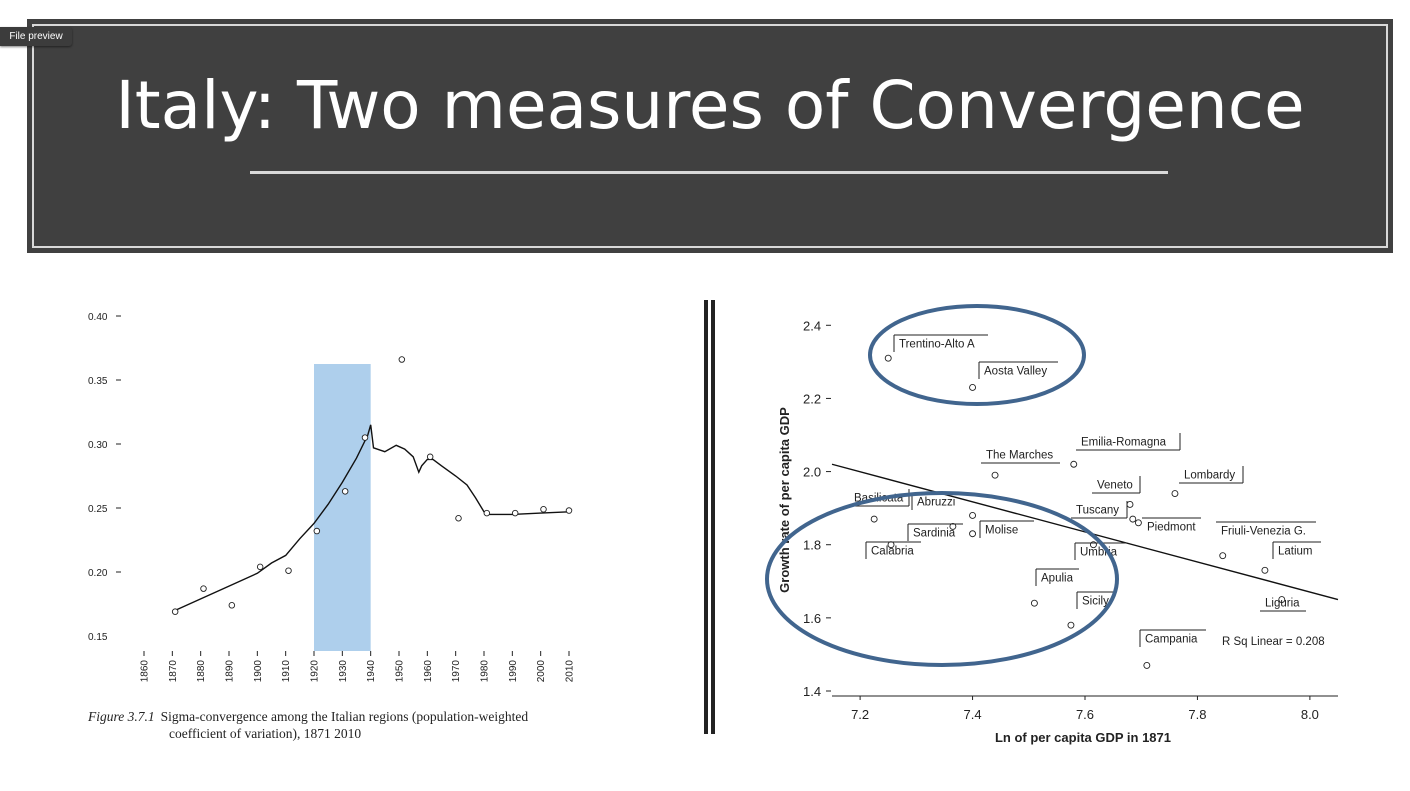 This screenshot has width=1410, height=791. I want to click on divider-line-left, so click(706, 517).